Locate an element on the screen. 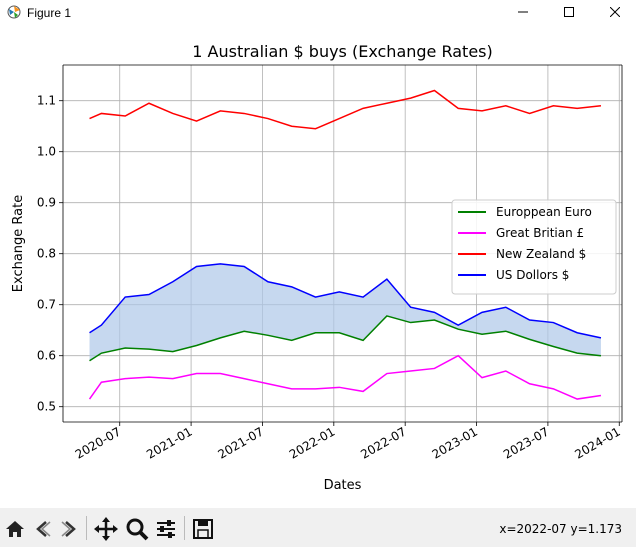  x-tick-label: 2023-01 is located at coordinates (455, 442).